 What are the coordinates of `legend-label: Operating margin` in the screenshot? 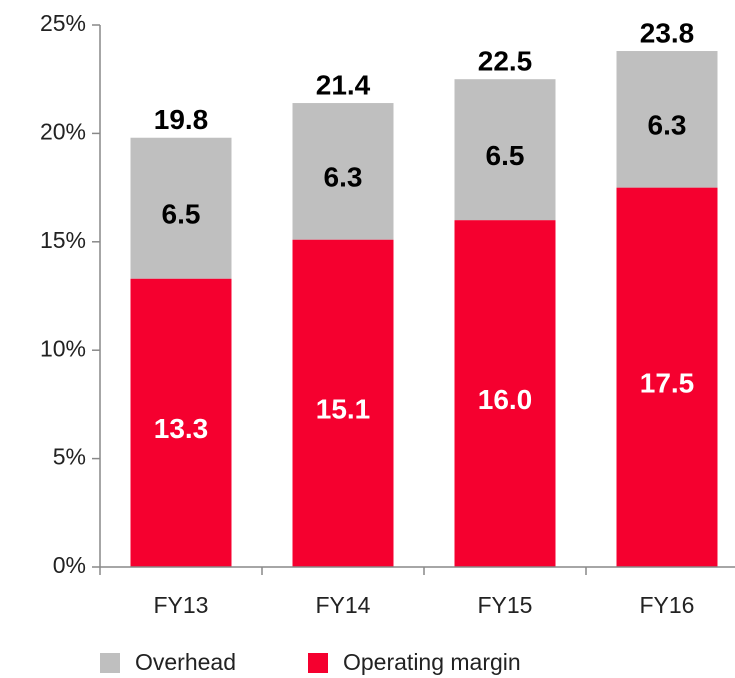 It's located at (432, 662).